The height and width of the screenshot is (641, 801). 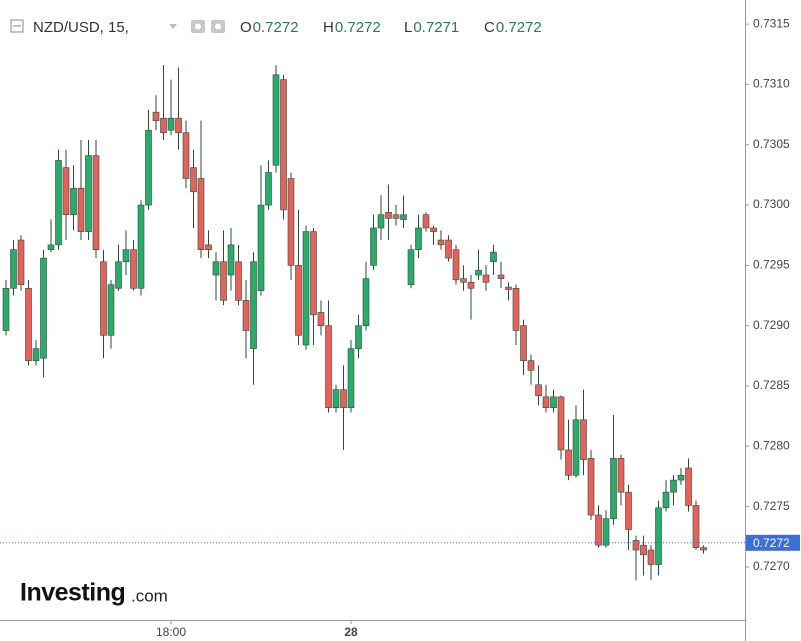 What do you see at coordinates (72, 593) in the screenshot?
I see `watermark-brand: Investing` at bounding box center [72, 593].